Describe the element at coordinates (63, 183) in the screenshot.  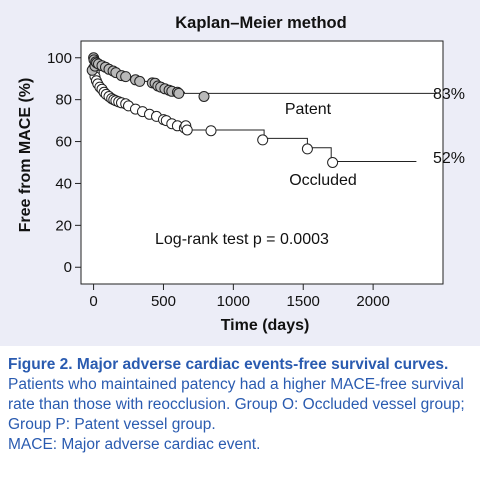
I see `y-tick-label: 40` at that location.